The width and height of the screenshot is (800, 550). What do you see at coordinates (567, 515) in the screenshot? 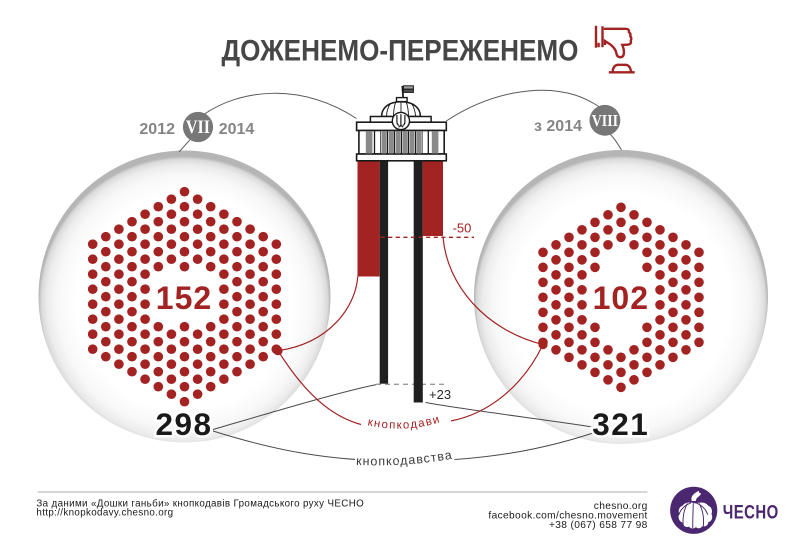
I see `svg-text: facebook.com/chesno.movement` at bounding box center [567, 515].